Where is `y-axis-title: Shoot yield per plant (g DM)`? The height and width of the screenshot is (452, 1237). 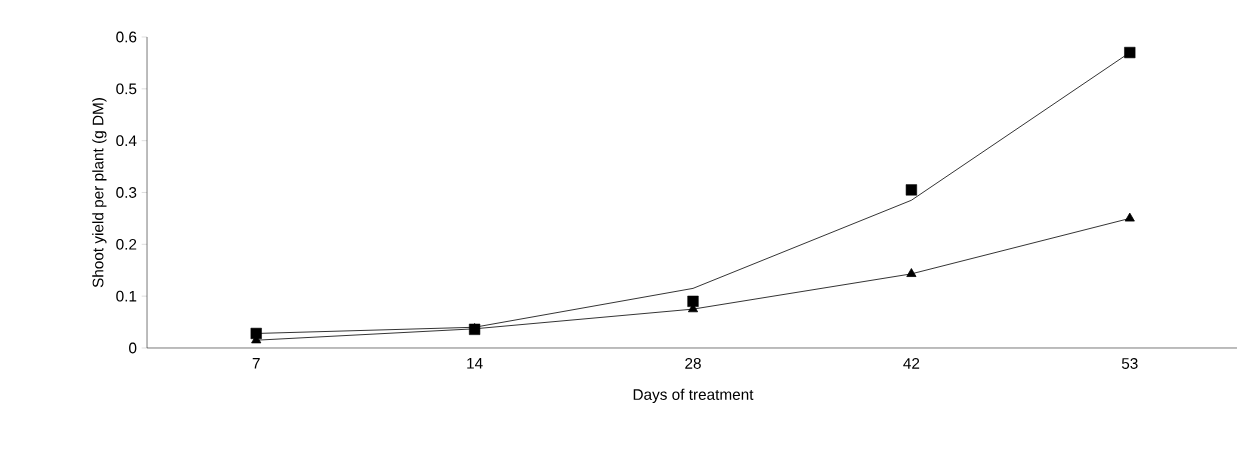
y-axis-title: Shoot yield per plant (g DM) is located at coordinates (99, 193).